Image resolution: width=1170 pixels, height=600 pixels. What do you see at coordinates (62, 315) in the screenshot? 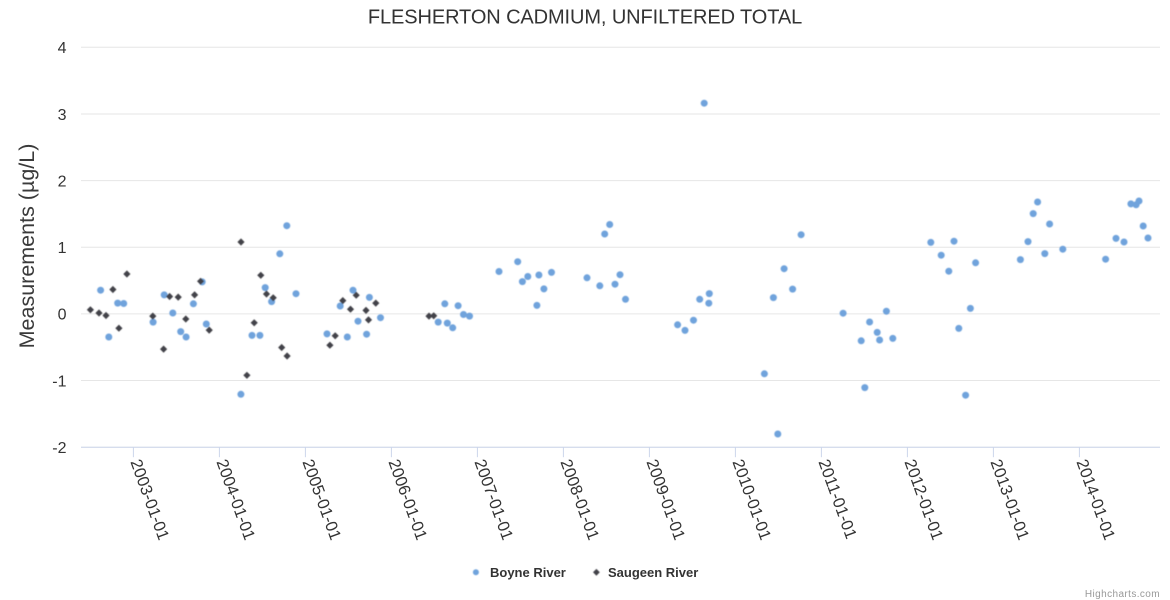
I see `svg-text: 0` at bounding box center [62, 315].